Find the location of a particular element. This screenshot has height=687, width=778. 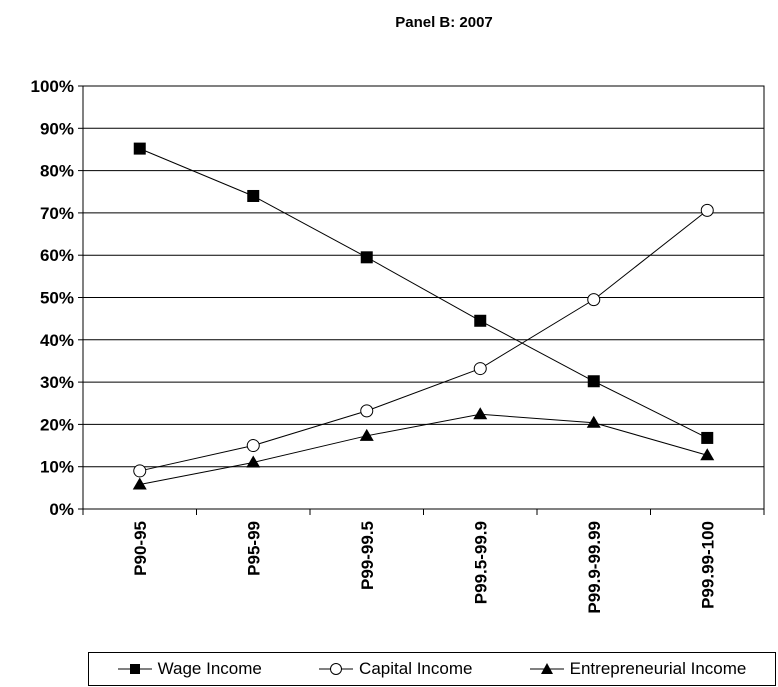

x-tick-label: P99.9-99.99 is located at coordinates (594, 567).